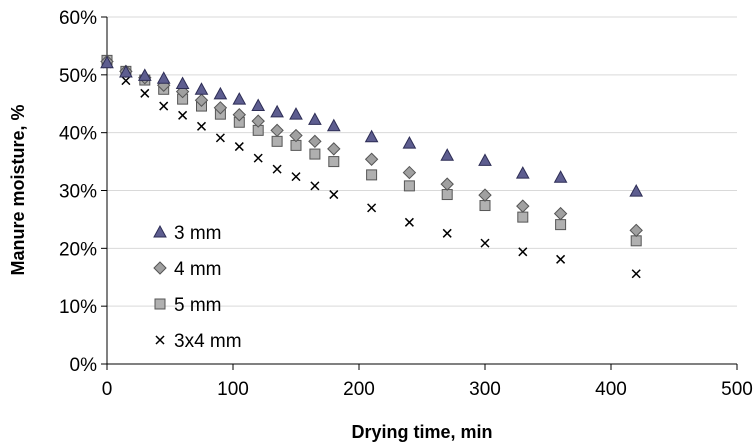 The width and height of the screenshot is (756, 446). What do you see at coordinates (485, 389) in the screenshot?
I see `x-tick-label: 300` at bounding box center [485, 389].